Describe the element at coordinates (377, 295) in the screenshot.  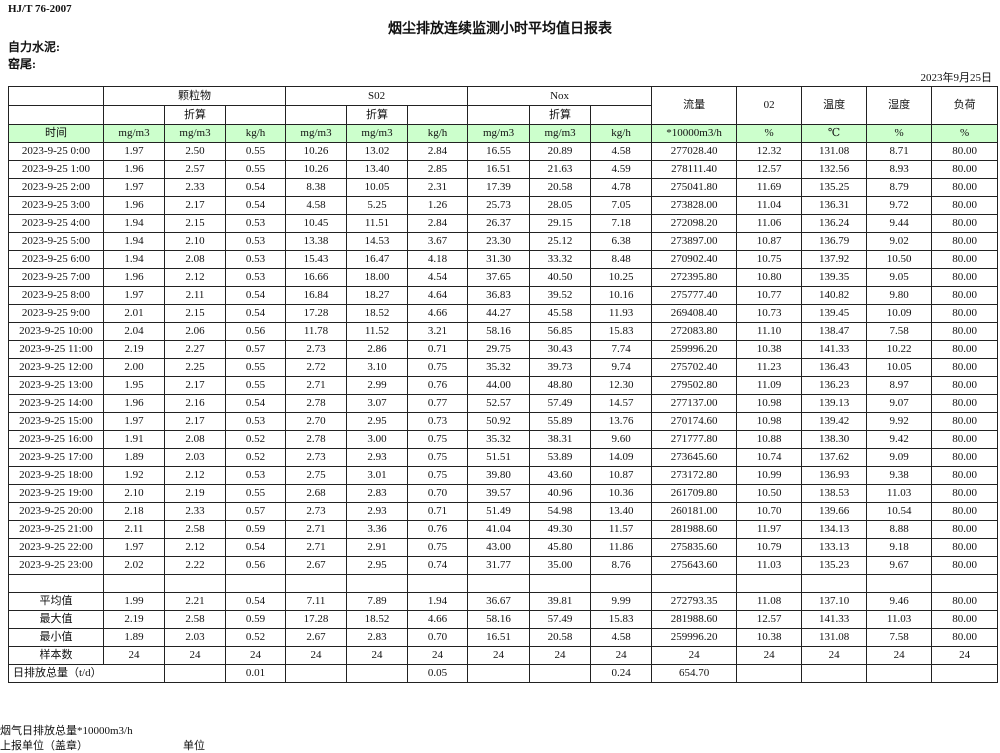
I see `value-cell: 18.27` at that location.